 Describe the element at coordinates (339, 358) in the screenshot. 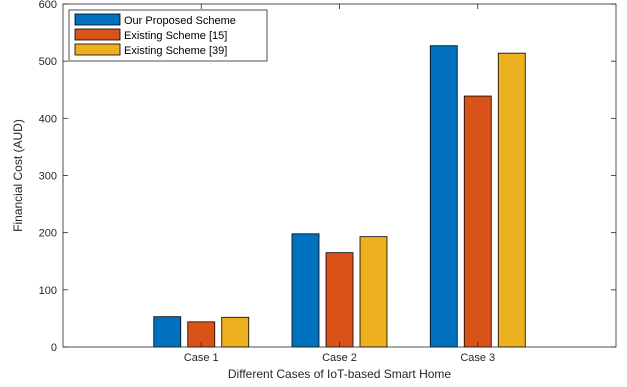

I see `x-tick-label: Case 2` at that location.